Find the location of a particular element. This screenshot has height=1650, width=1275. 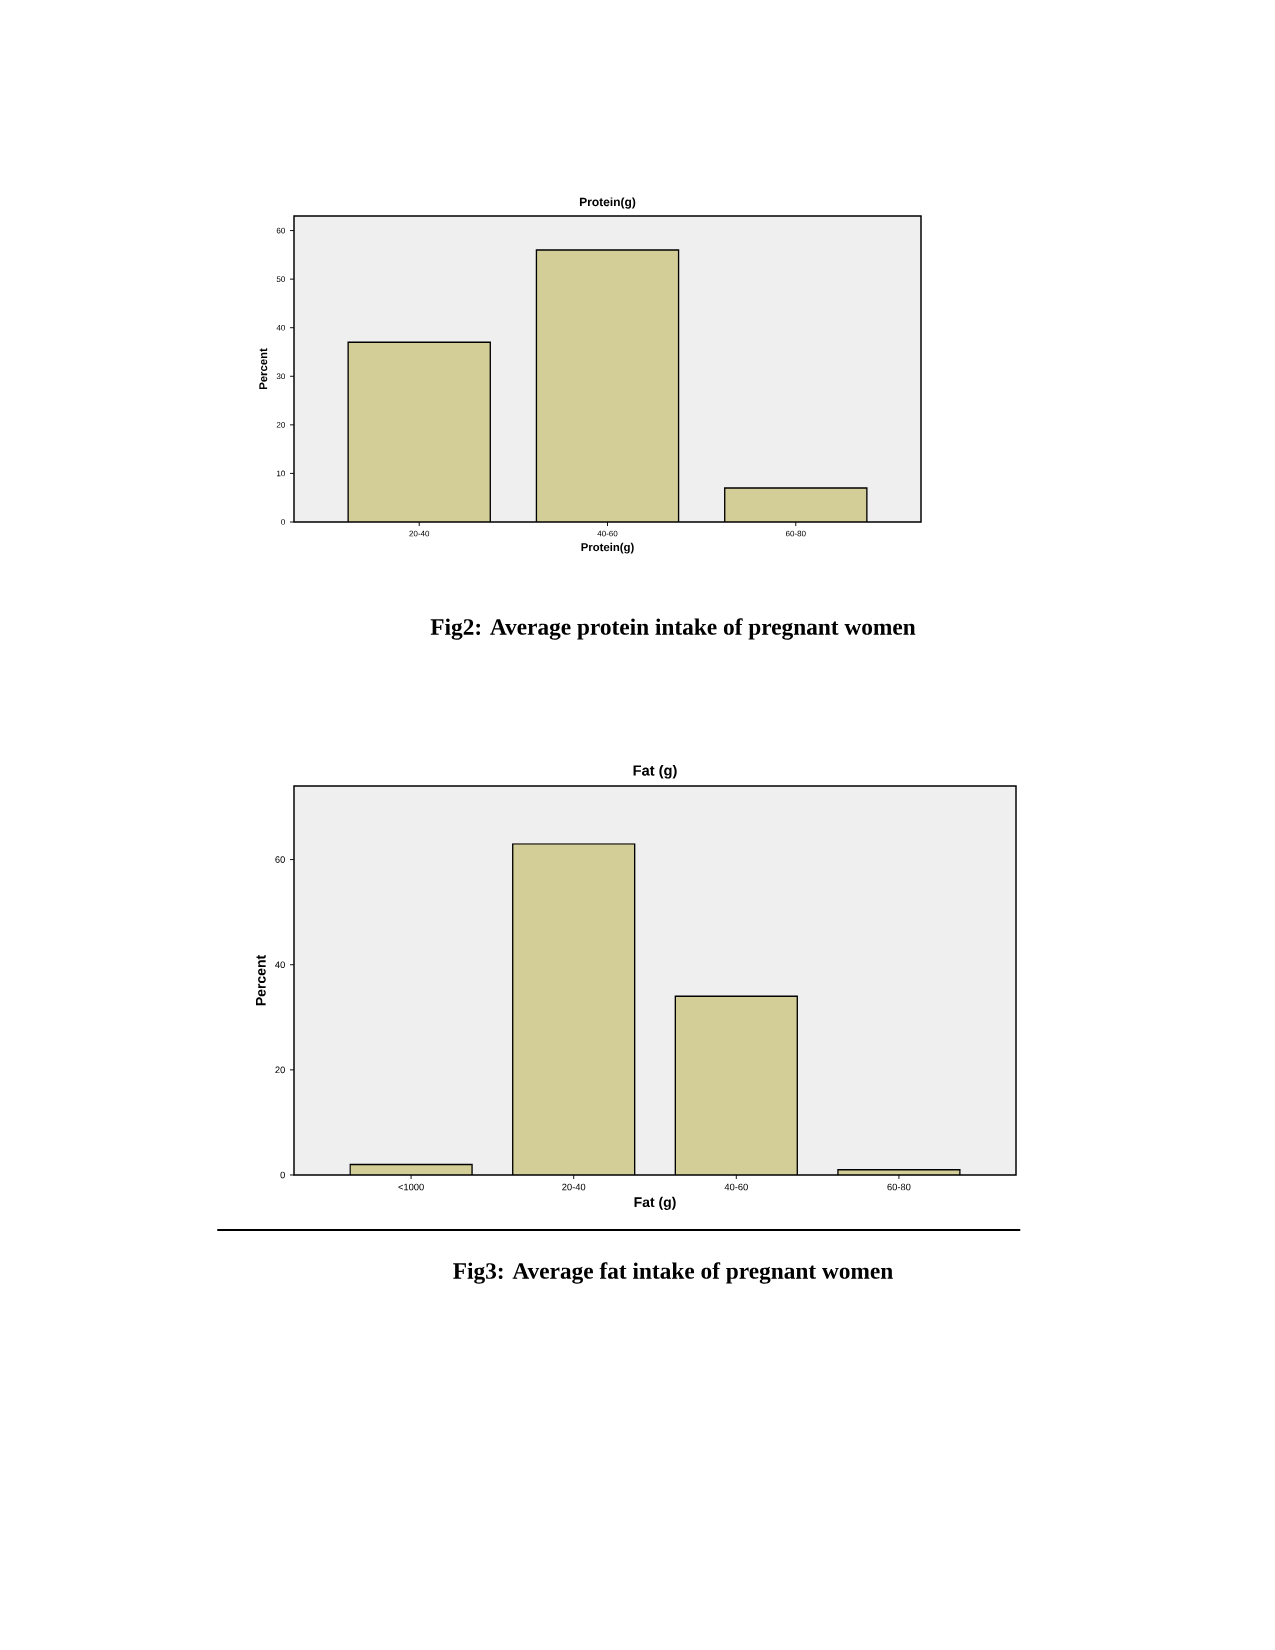

y-tick-label: 50 is located at coordinates (280, 279).